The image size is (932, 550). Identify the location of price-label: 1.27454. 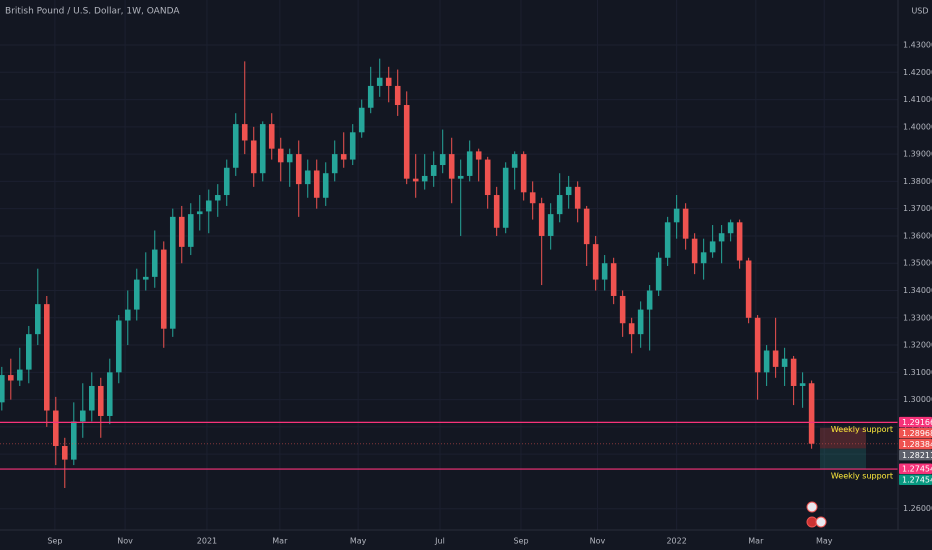
(917, 480).